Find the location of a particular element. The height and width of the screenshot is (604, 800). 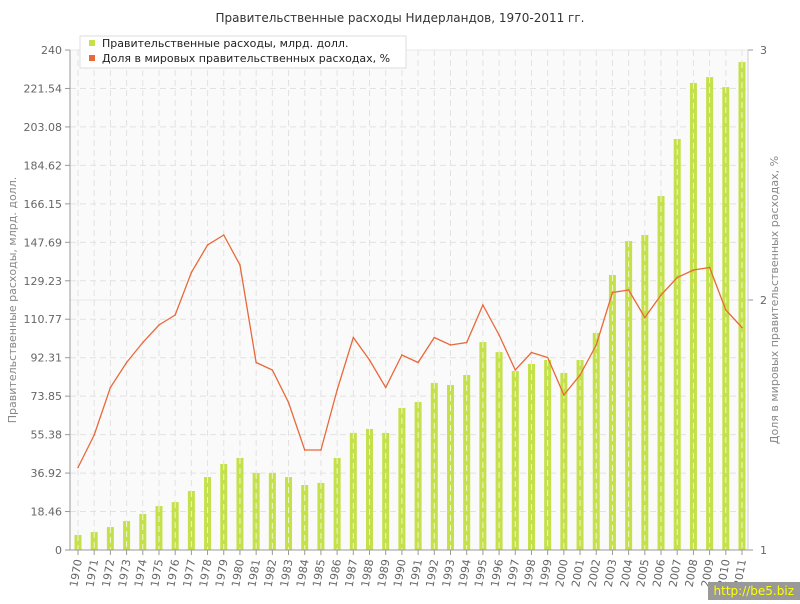

x-tick-label: 1979 is located at coordinates (222, 573).